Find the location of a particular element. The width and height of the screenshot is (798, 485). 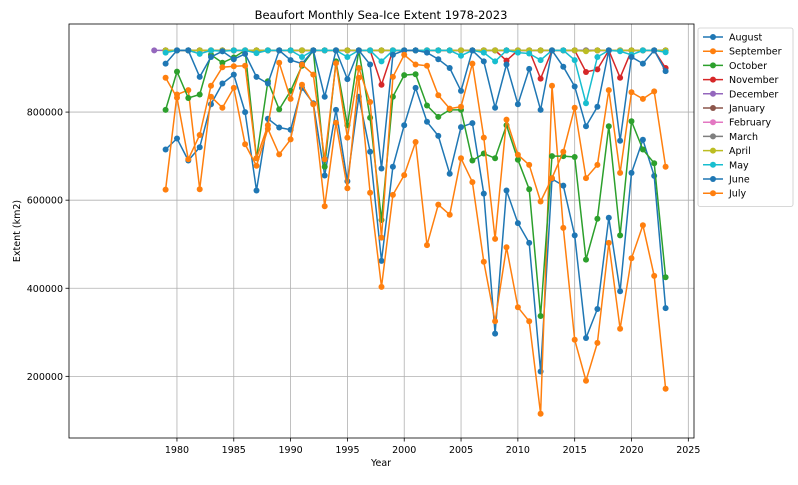

legend-item-march: March is located at coordinates (730, 137).